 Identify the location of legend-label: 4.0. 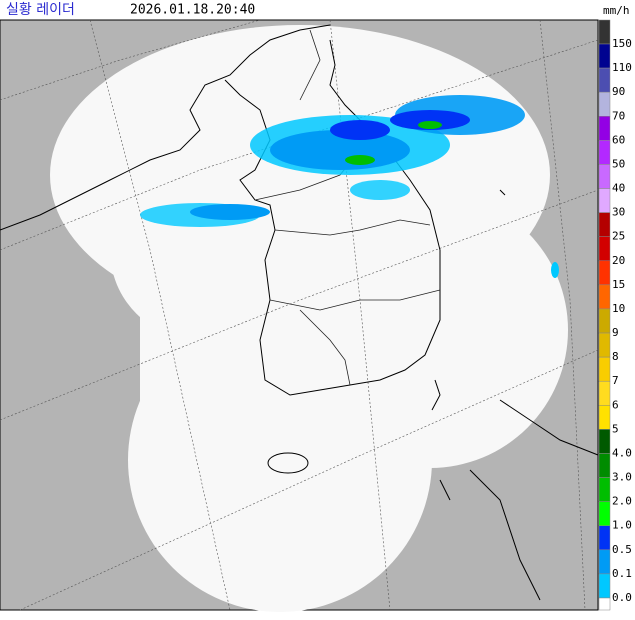
(622, 452).